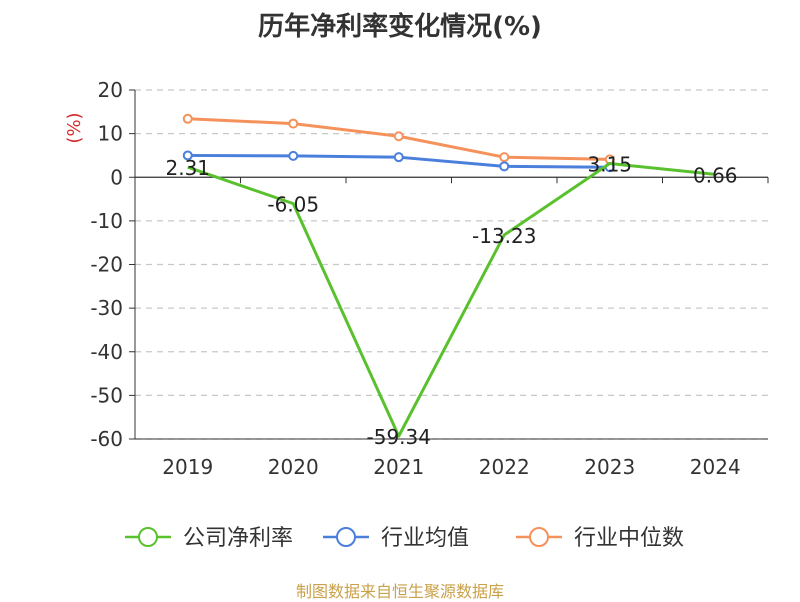  Describe the element at coordinates (116, 177) in the screenshot. I see `y-tick-label: 0` at that location.